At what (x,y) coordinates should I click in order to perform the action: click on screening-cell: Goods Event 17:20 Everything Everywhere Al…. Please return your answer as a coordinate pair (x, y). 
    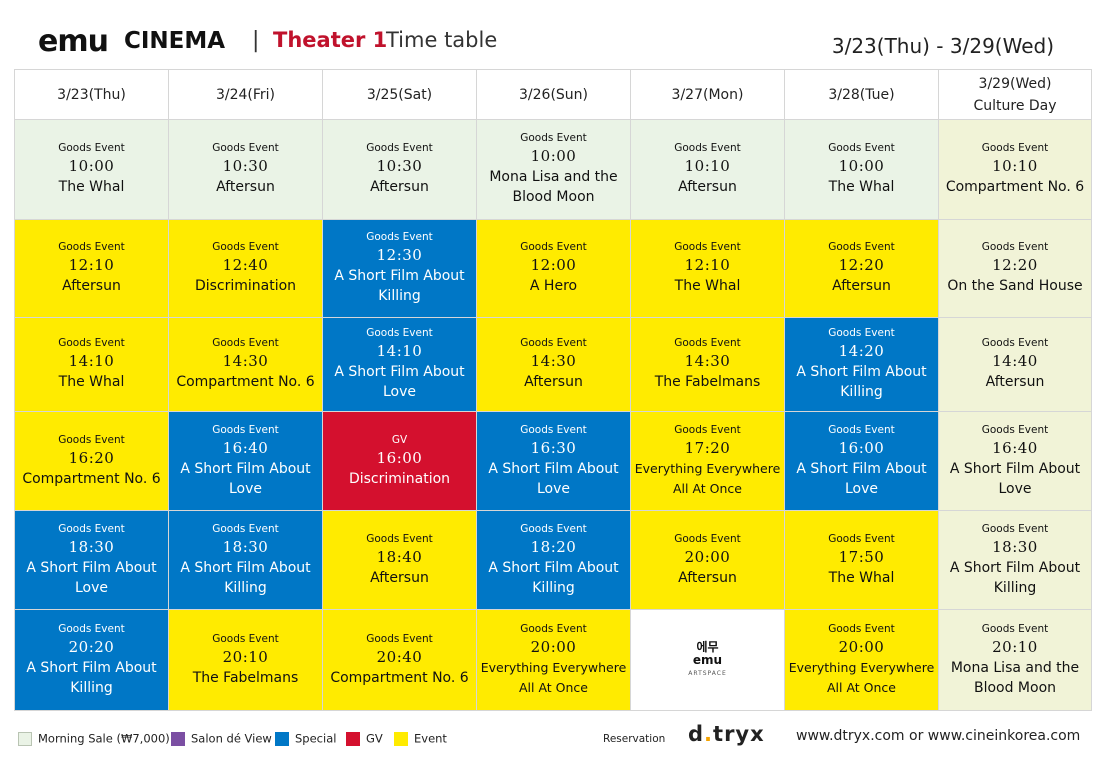
    Looking at the image, I should click on (707, 461).